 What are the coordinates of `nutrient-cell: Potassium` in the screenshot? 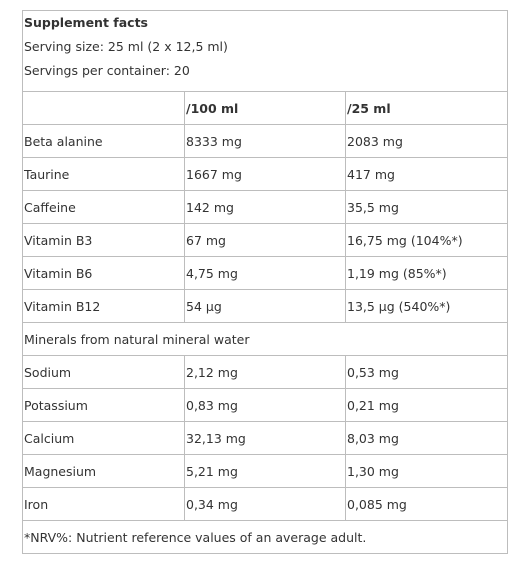 It's located at (103, 405).